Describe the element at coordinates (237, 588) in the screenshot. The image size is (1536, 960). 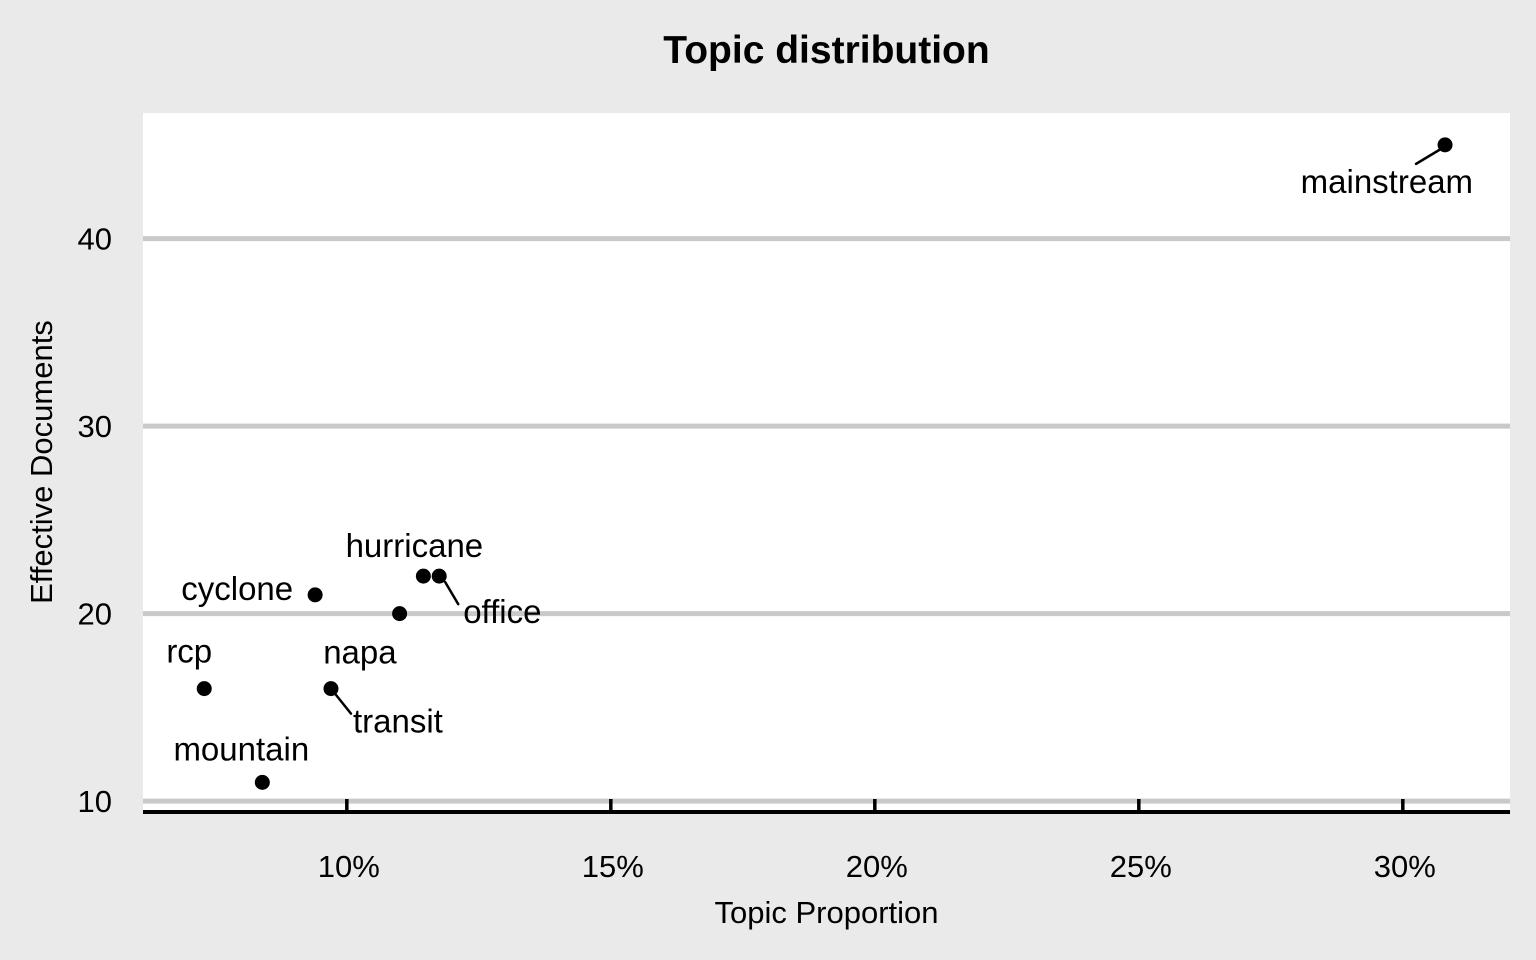
I see `point-label-cyclone: cyclone` at that location.